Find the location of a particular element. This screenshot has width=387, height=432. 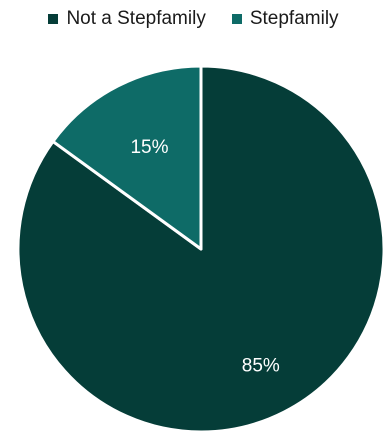

legend-swatch-not-a-stepfamily is located at coordinates (53, 19).